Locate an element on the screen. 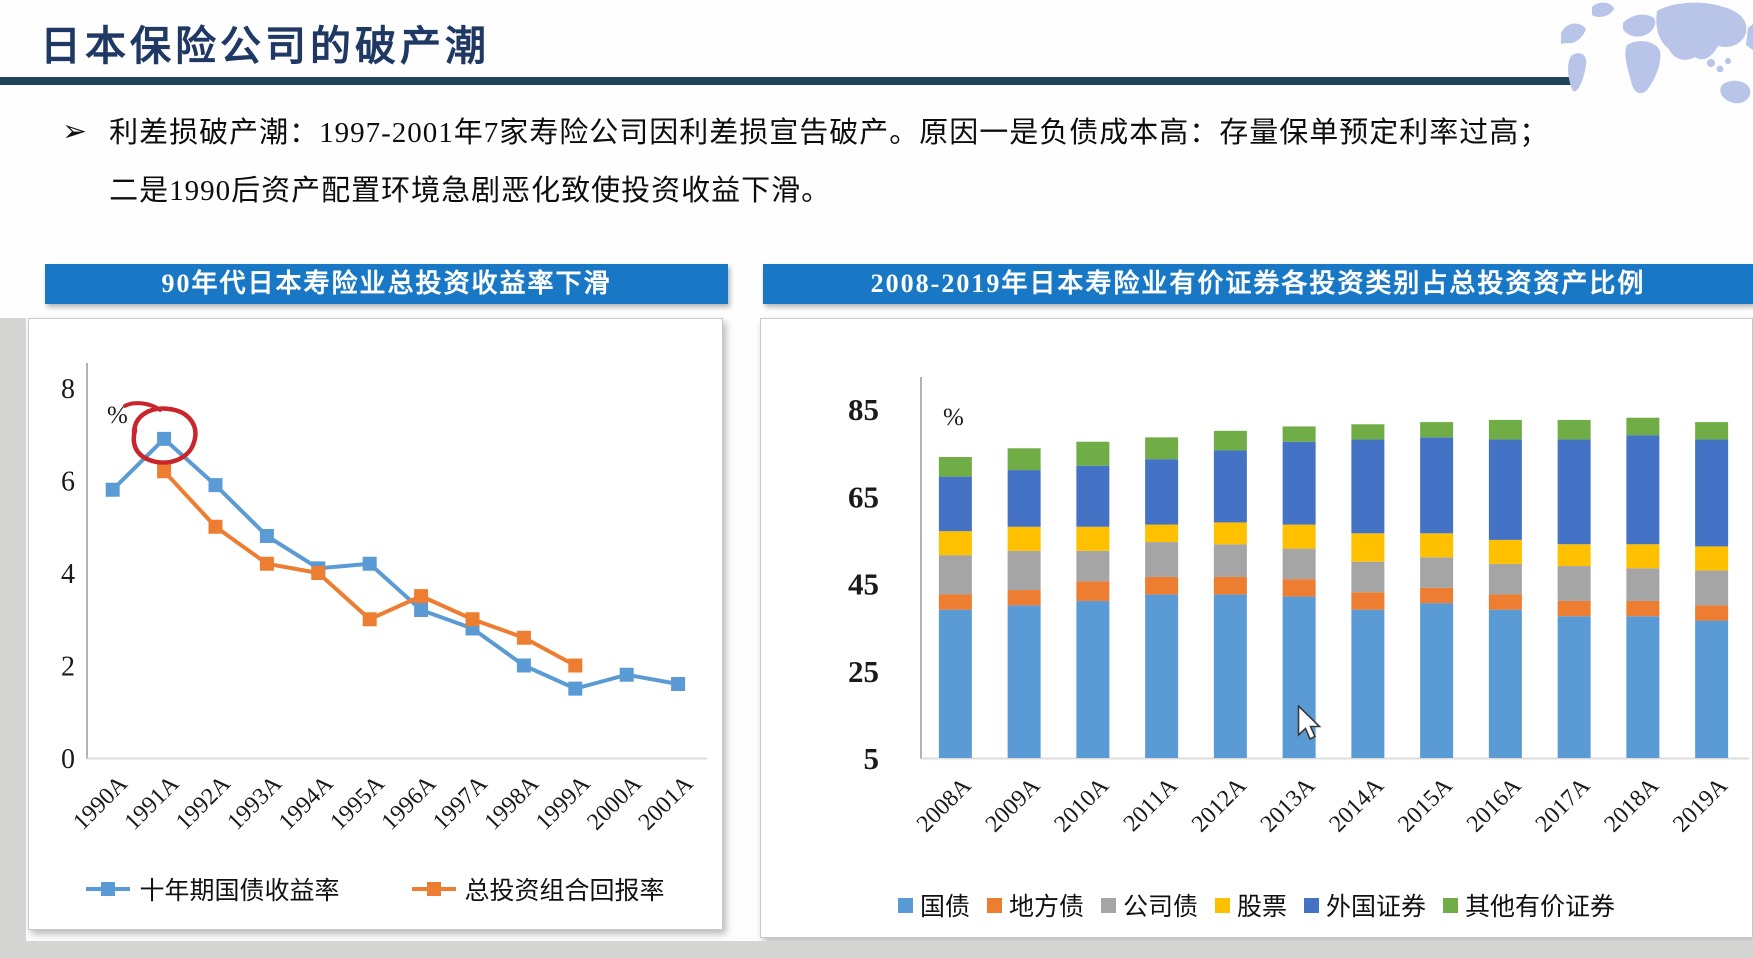 This screenshot has width=1753, height=958. svg-text: 1992A is located at coordinates (203, 802).